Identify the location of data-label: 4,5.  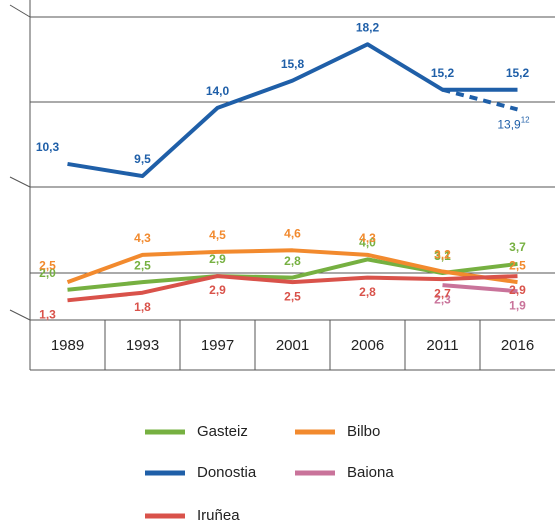
(217, 235).